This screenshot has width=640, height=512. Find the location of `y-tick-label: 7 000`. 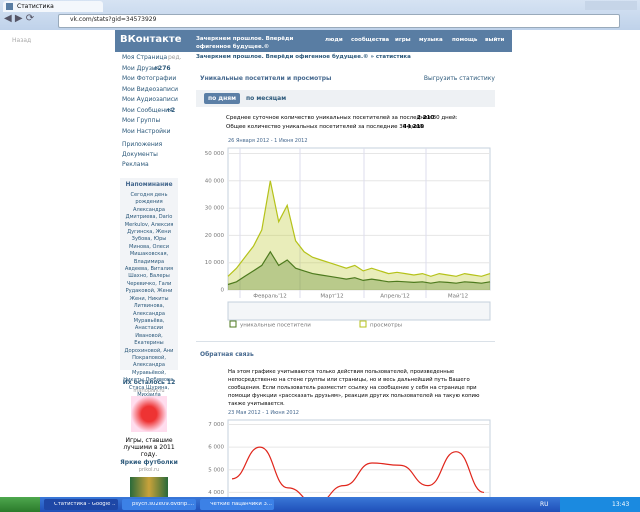

y-tick-label: 7 000 is located at coordinates (216, 425).